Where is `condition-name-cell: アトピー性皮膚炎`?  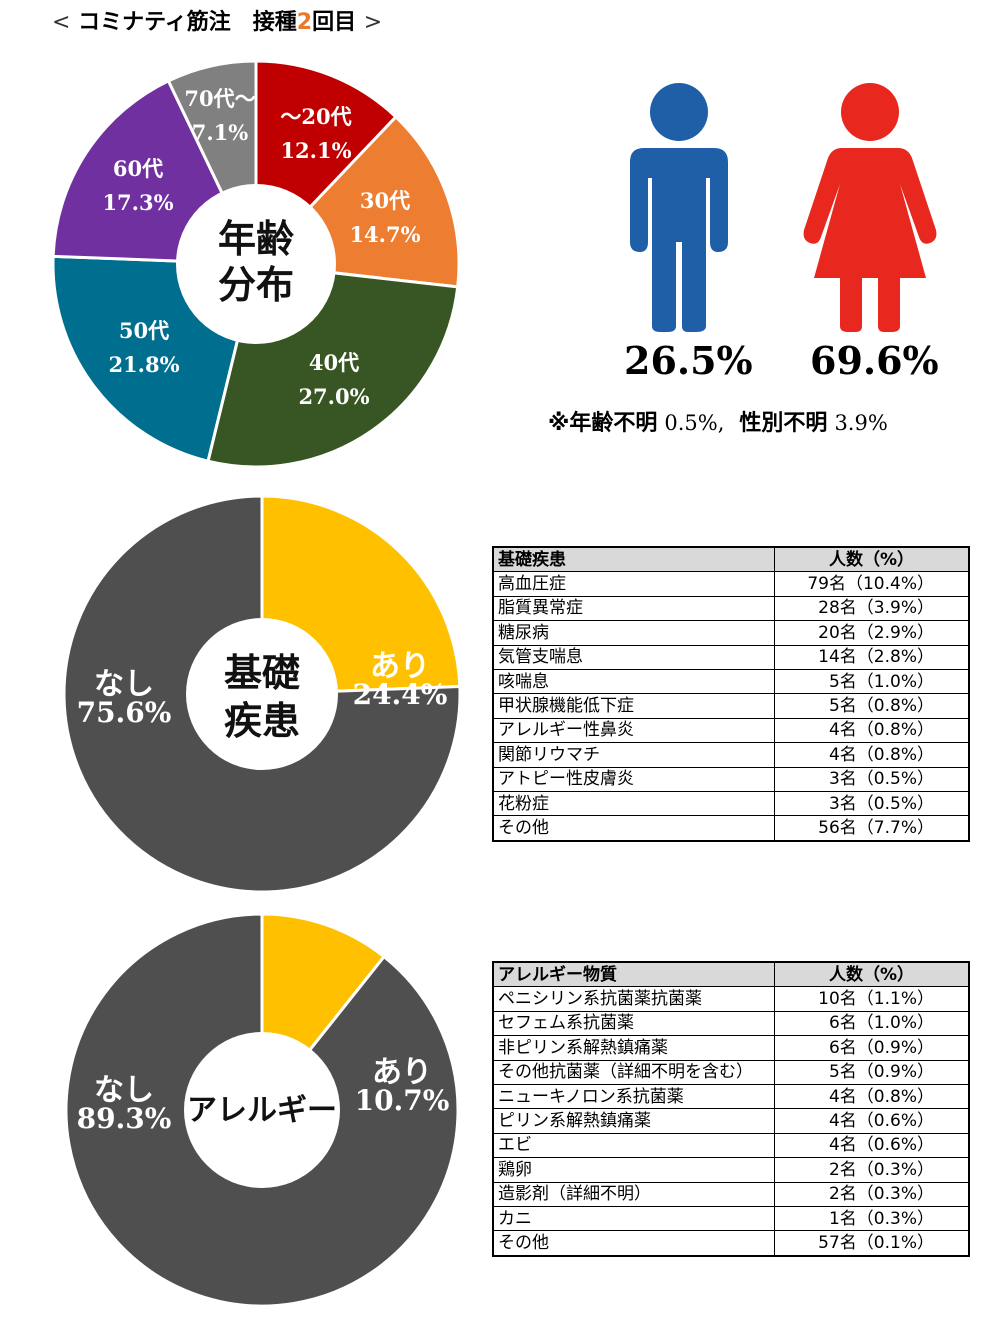 condition-name-cell: アトピー性皮膚炎 is located at coordinates (633, 779).